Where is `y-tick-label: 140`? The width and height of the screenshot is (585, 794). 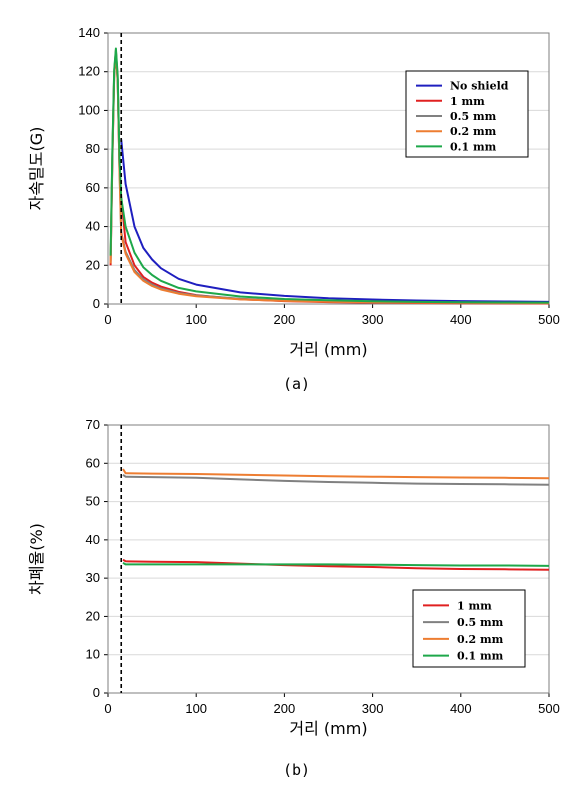
y-tick-label: 140 is located at coordinates (89, 32).